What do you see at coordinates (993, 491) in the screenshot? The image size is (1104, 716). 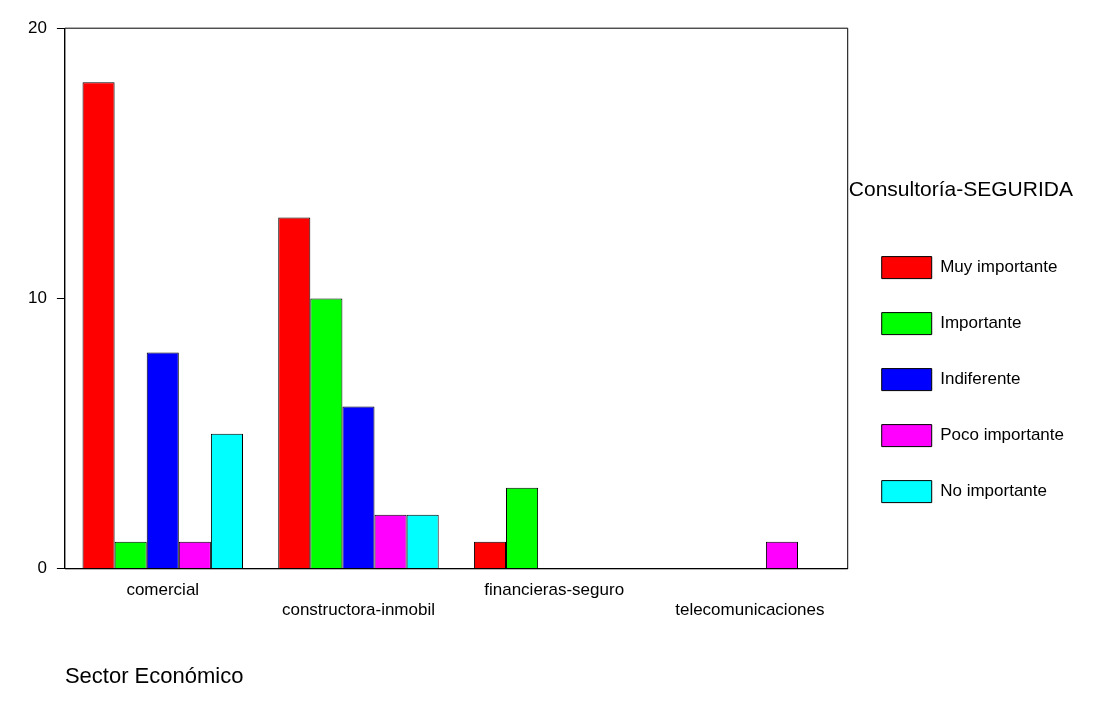 I see `legend-label: No importante` at bounding box center [993, 491].